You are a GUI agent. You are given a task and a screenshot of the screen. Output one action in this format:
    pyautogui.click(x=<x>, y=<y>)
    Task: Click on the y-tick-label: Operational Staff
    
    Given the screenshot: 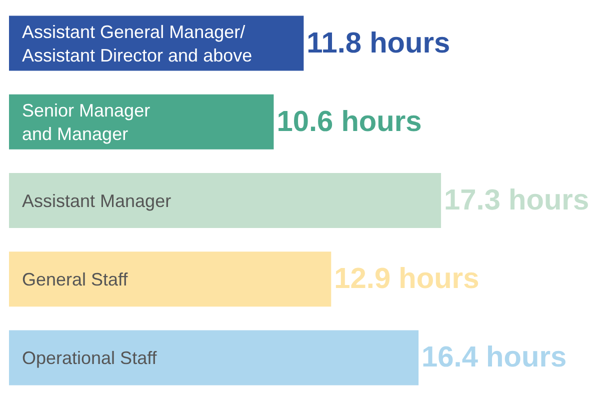 What is the action you would take?
    pyautogui.click(x=90, y=358)
    